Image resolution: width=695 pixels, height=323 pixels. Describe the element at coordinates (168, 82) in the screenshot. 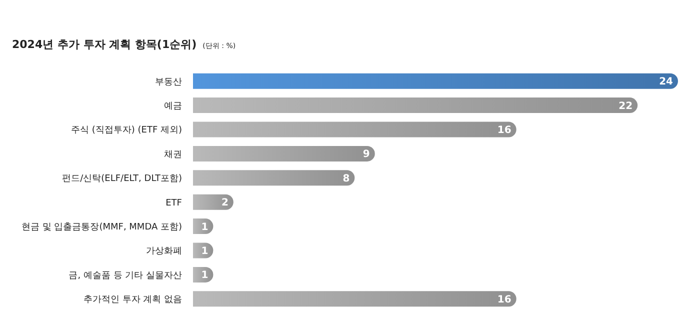

I see `y-tick-label: 부동산` at that location.